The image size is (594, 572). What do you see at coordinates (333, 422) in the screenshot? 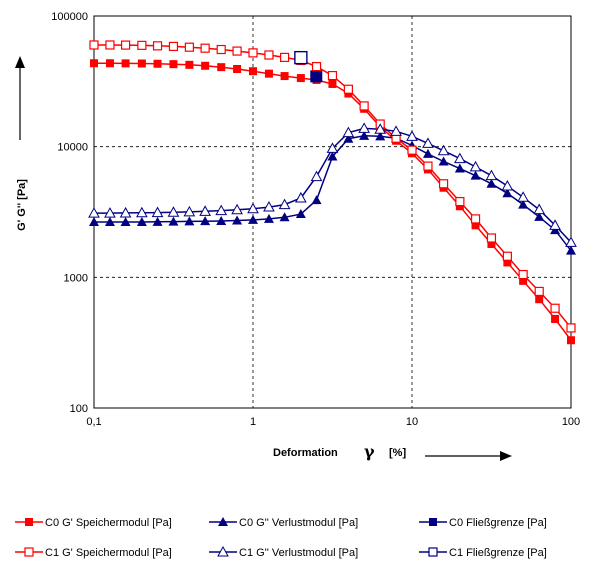
I see `x-tick-labels: 0,1 1 10 100` at bounding box center [333, 422].